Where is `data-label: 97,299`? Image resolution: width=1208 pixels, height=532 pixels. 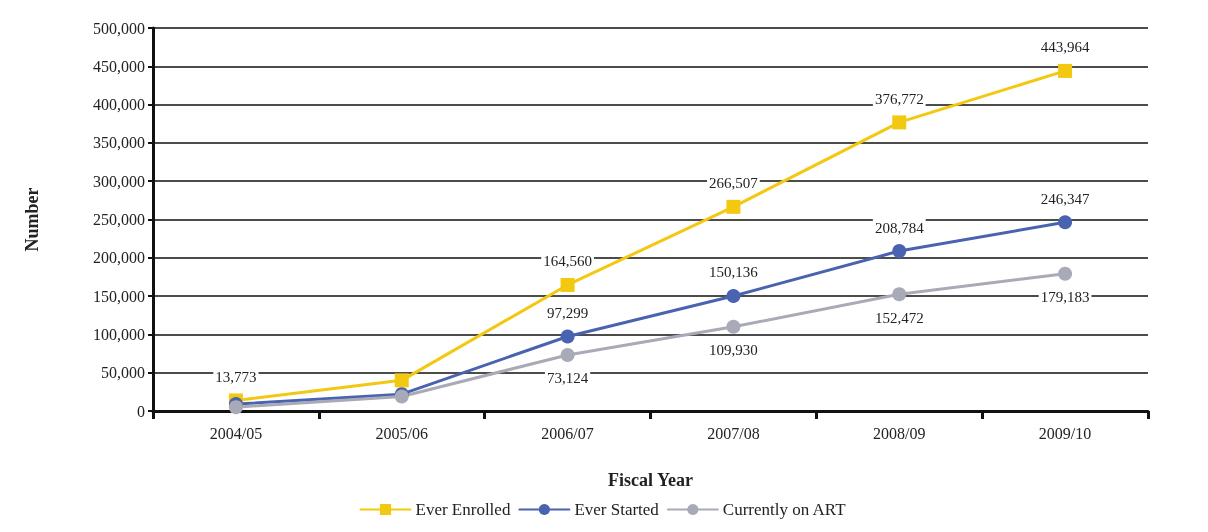
data-label: 97,299 is located at coordinates (567, 312).